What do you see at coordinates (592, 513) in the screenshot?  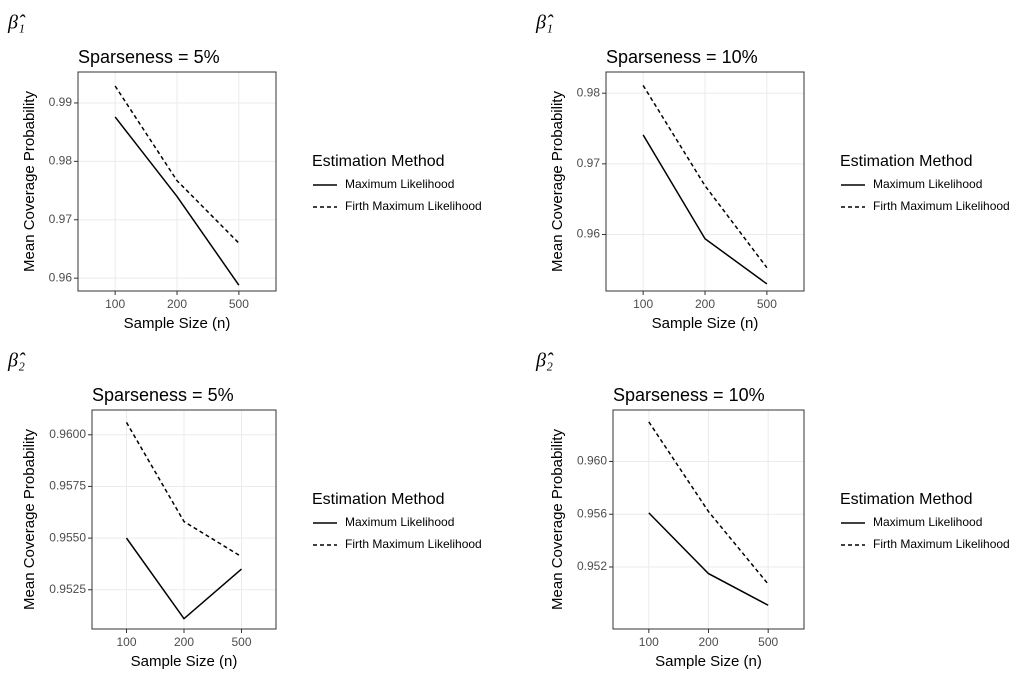 I see `y-tick-label: 0.956` at bounding box center [592, 513].